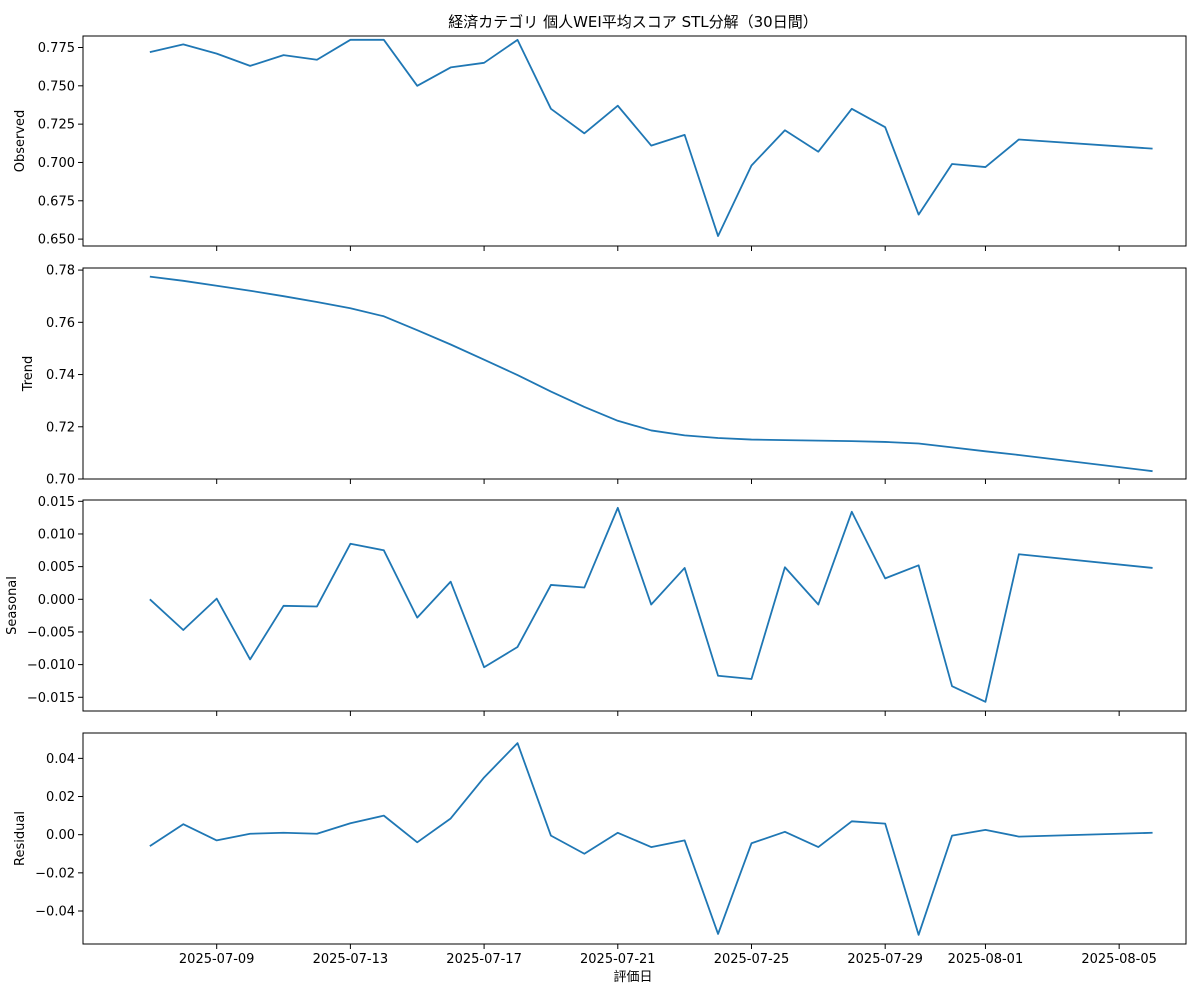 The height and width of the screenshot is (1000, 1200). What do you see at coordinates (56, 567) in the screenshot?
I see `seasonal-y-tick-label: 0.005` at bounding box center [56, 567].